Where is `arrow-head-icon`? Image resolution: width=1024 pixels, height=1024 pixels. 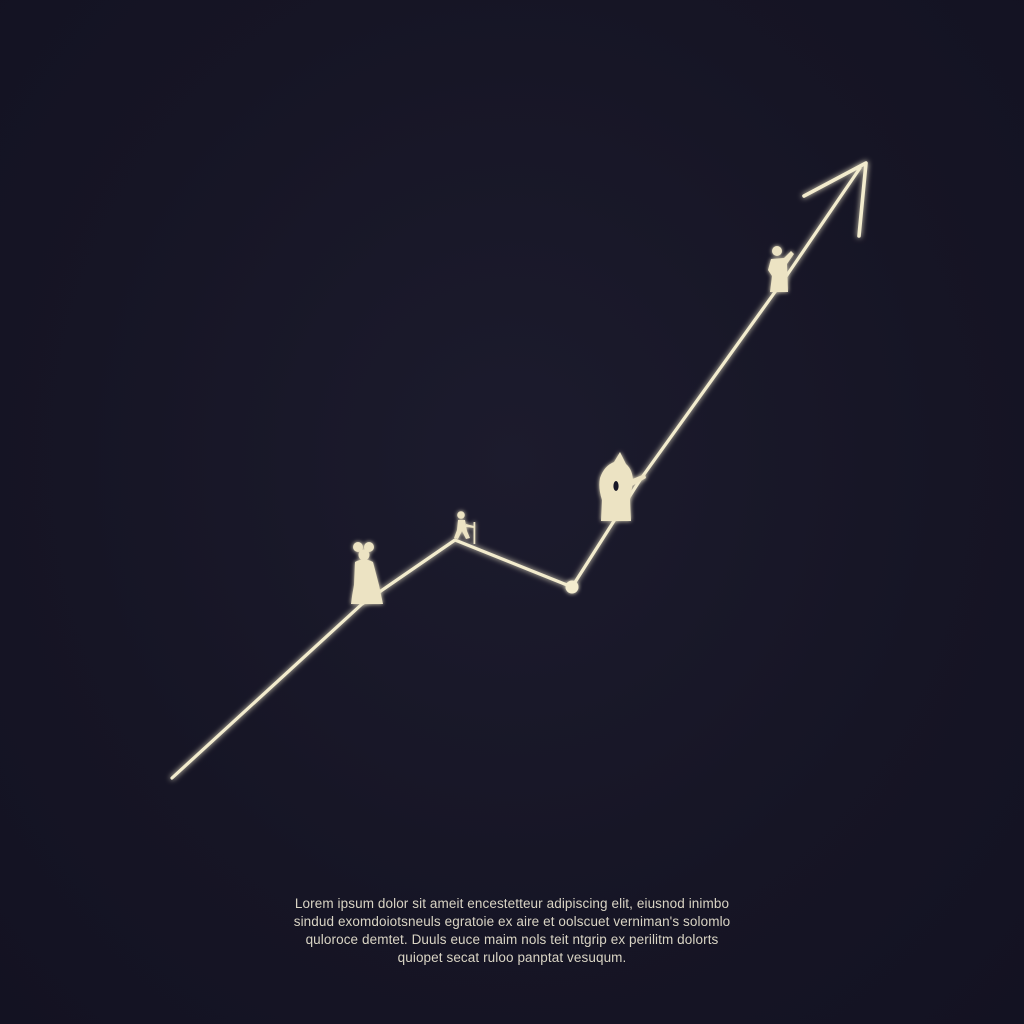 arrow-head-icon is located at coordinates (835, 199).